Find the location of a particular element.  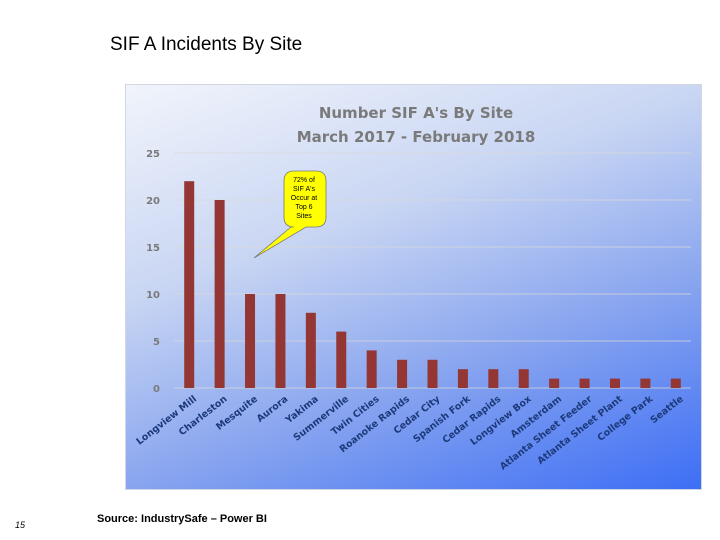

source-note: Source: IndustrySafe – Power BI is located at coordinates (182, 519).